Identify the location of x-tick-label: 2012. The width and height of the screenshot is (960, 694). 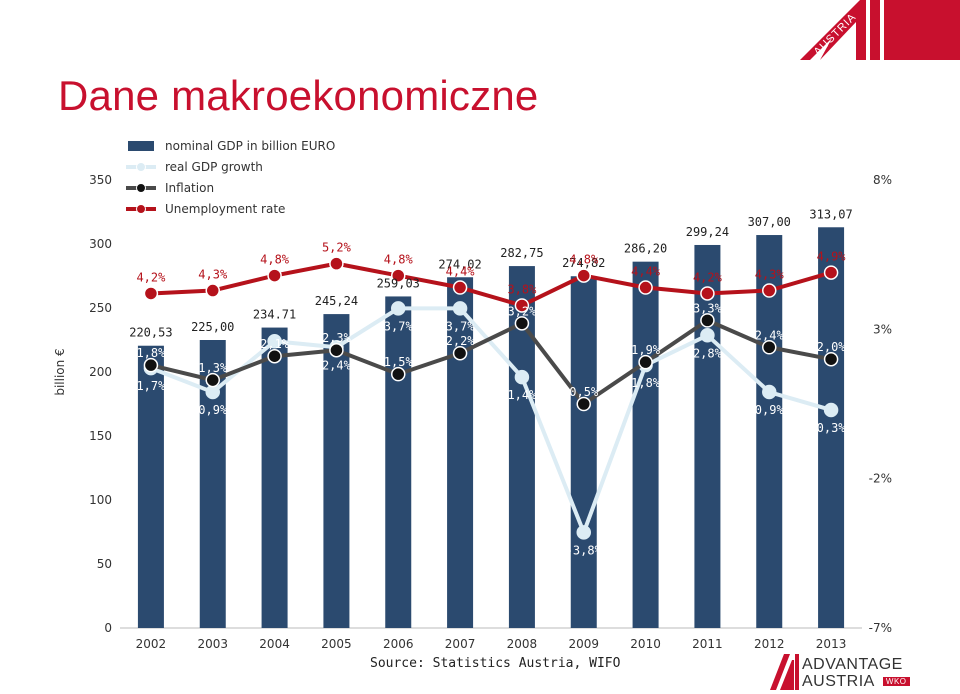
(769, 644).